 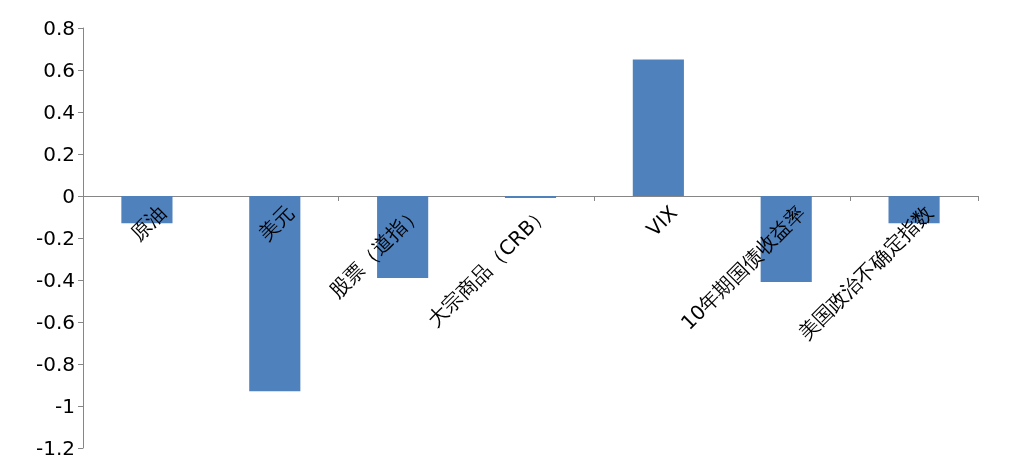 What do you see at coordinates (55, 280) in the screenshot?
I see `y-tick-label: -0.4` at bounding box center [55, 280].